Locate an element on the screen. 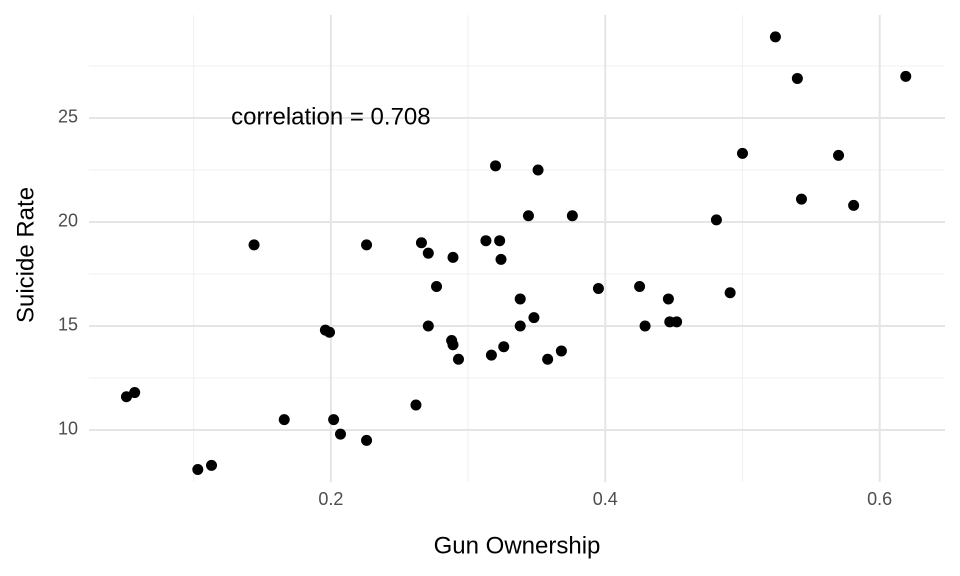  y-tick-label: 20 is located at coordinates (68, 221).